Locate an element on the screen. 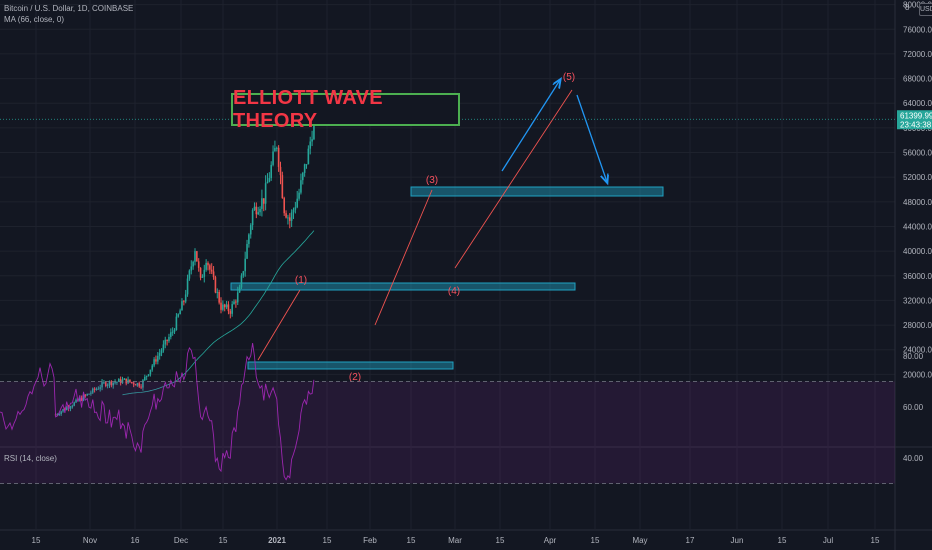 This screenshot has width=932, height=550. price-tag is located at coordinates (914, 120).